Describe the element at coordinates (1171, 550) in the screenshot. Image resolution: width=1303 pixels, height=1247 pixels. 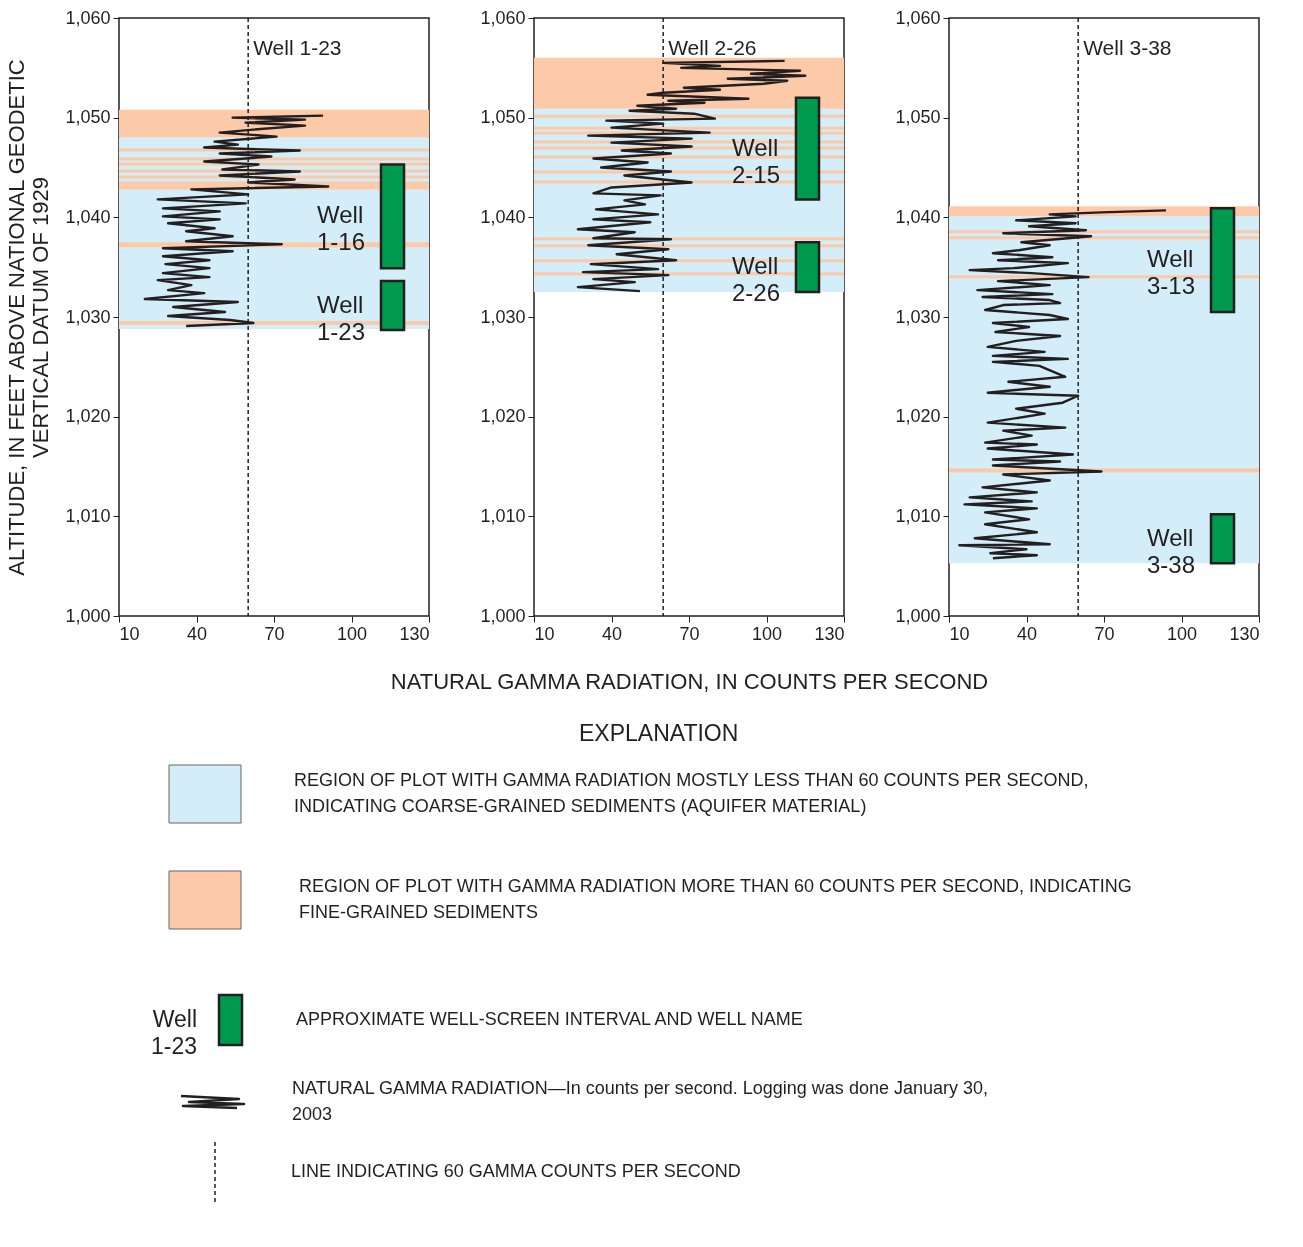
I see `band-label: Well 3-38` at that location.